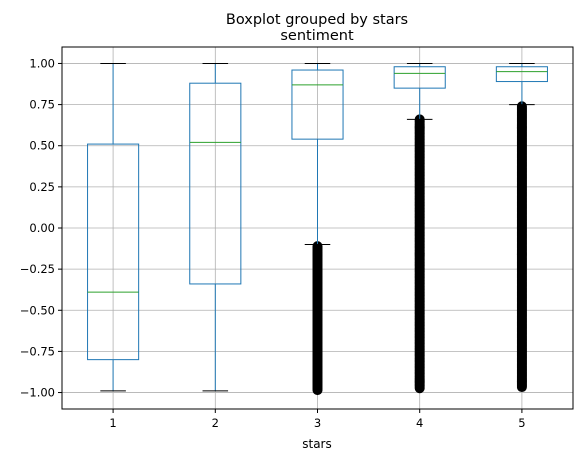 Image resolution: width=584 pixels, height=461 pixels. I want to click on y-tick-label: 1.00, so click(42, 63).